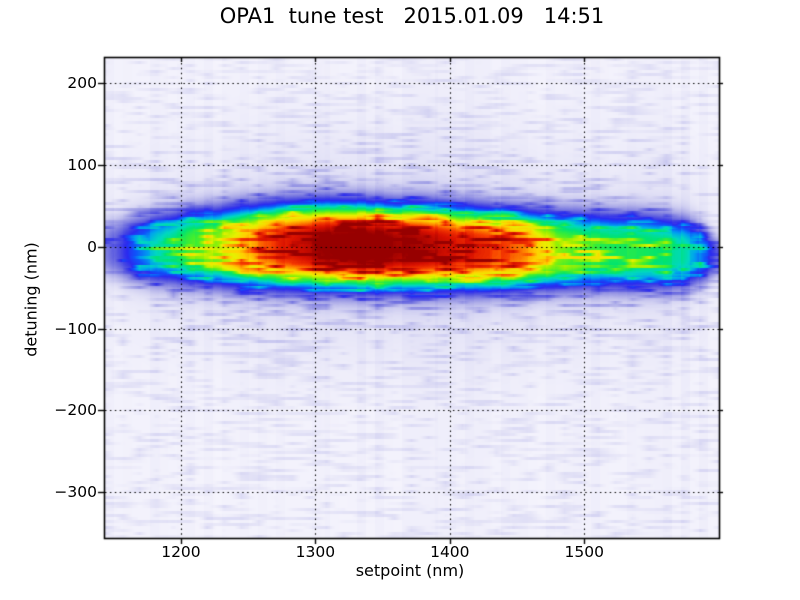 The width and height of the screenshot is (800, 600). What do you see at coordinates (82, 83) in the screenshot?
I see `y-tick-label: 200` at bounding box center [82, 83].